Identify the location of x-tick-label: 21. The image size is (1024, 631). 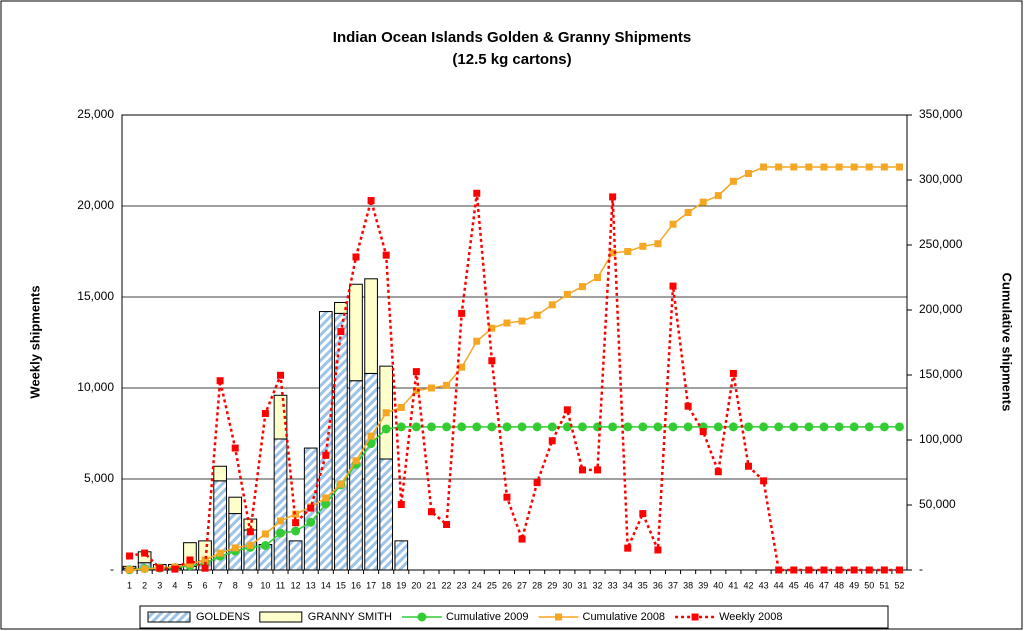
(431, 585).